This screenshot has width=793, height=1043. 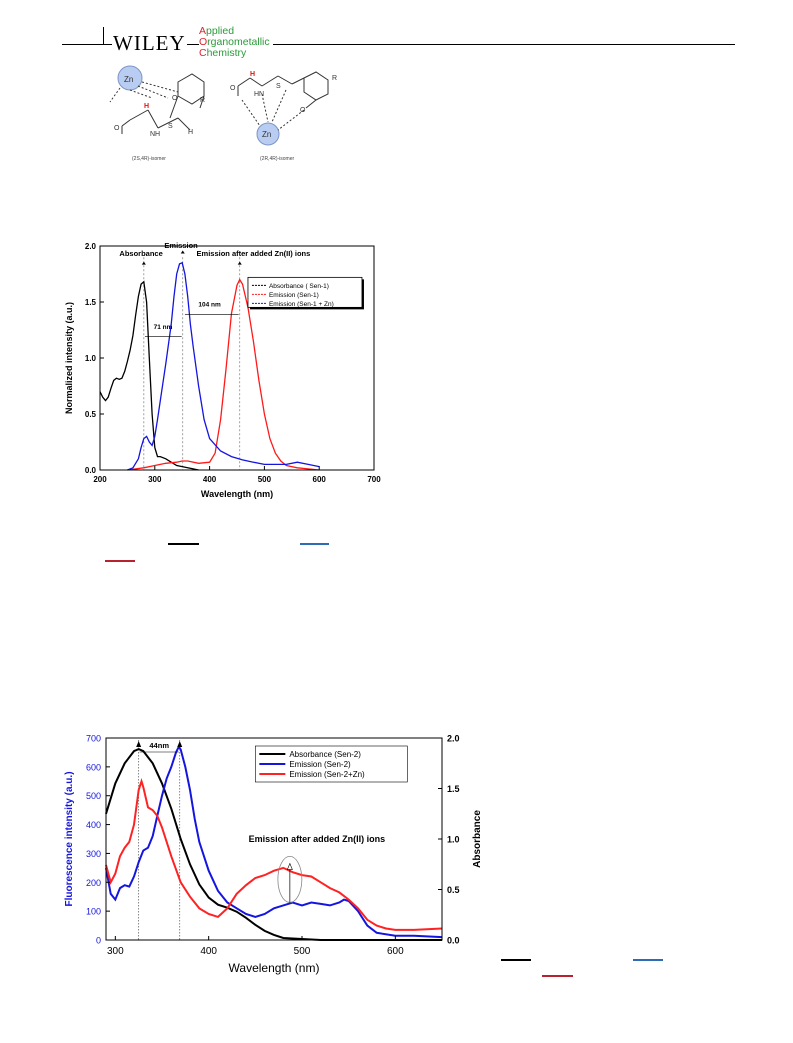 What do you see at coordinates (100, 479) in the screenshot?
I see `x-tick-label: 200` at bounding box center [100, 479].